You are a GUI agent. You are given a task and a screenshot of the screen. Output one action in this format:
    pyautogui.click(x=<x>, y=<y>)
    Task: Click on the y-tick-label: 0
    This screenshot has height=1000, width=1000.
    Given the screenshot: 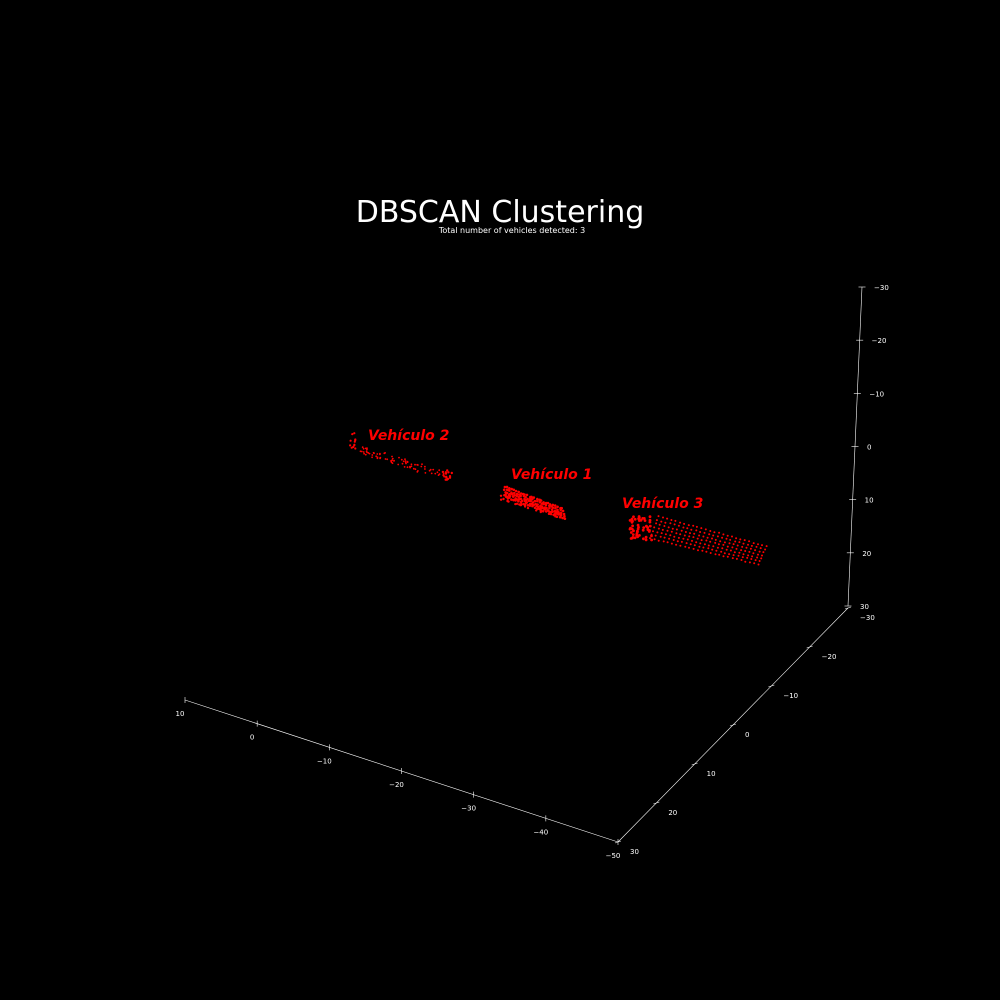 What is the action you would take?
    pyautogui.click(x=747, y=735)
    